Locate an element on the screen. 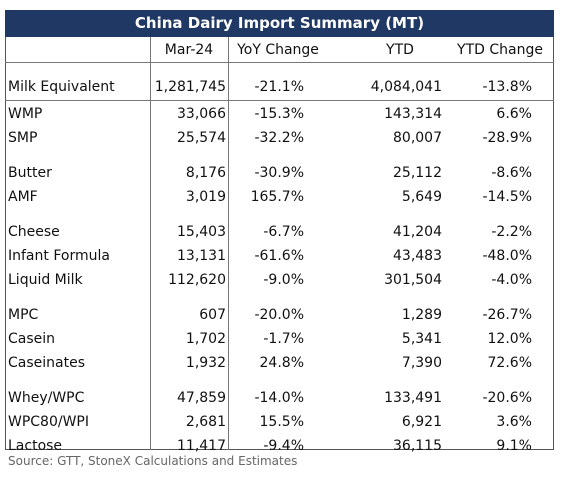  data-cell: 5,341 is located at coordinates (421, 339).